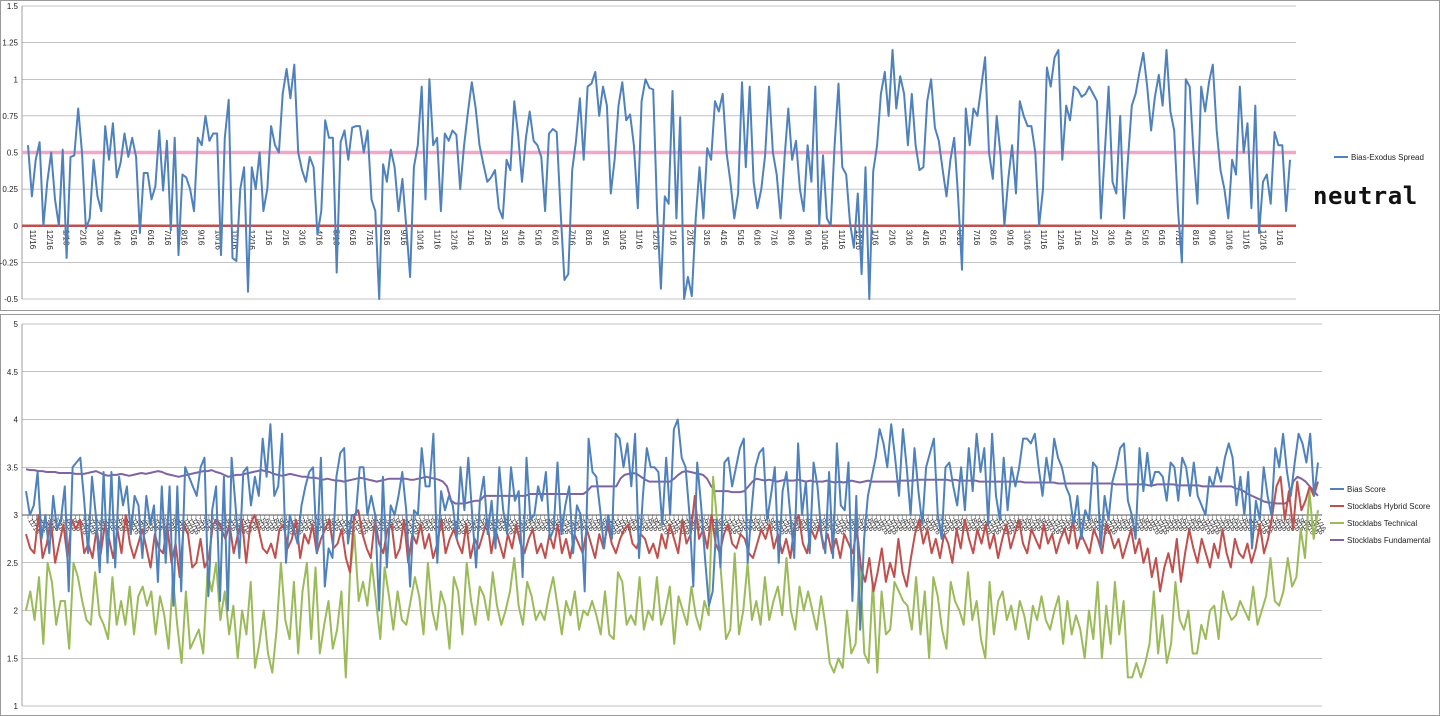 This screenshot has height=716, width=1440. What do you see at coordinates (16, 79) in the screenshot?
I see `spread-y-tick-label: 1` at bounding box center [16, 79].